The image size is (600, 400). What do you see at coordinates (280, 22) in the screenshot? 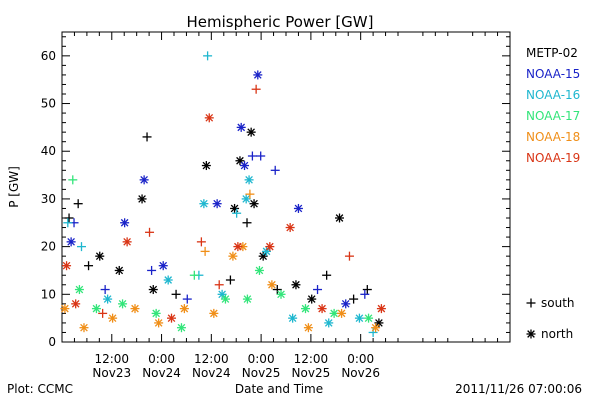
I see `chart-title: Hemispheric Power [GW]` at bounding box center [280, 22].